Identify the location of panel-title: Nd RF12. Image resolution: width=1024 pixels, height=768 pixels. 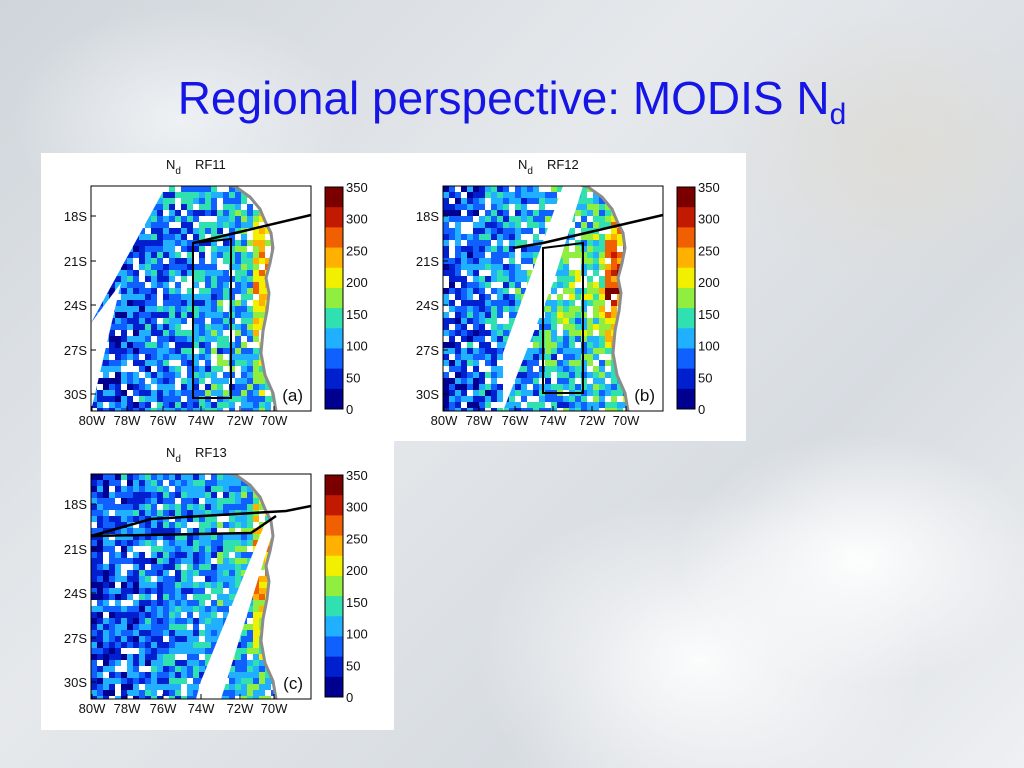
(548, 167).